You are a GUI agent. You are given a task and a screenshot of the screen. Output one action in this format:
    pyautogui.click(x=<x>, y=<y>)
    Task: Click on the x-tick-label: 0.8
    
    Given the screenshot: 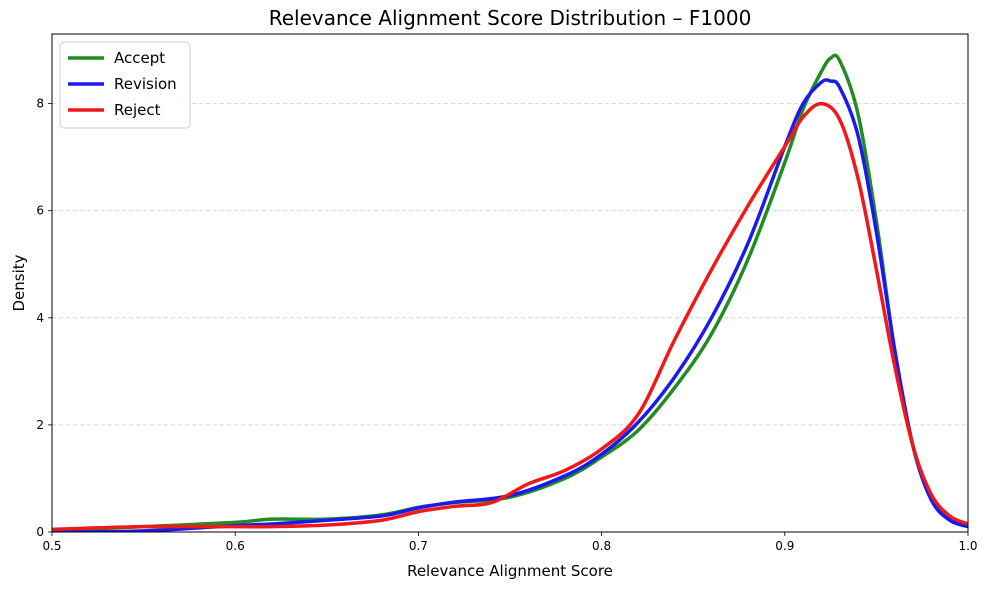 What is the action you would take?
    pyautogui.click(x=601, y=546)
    